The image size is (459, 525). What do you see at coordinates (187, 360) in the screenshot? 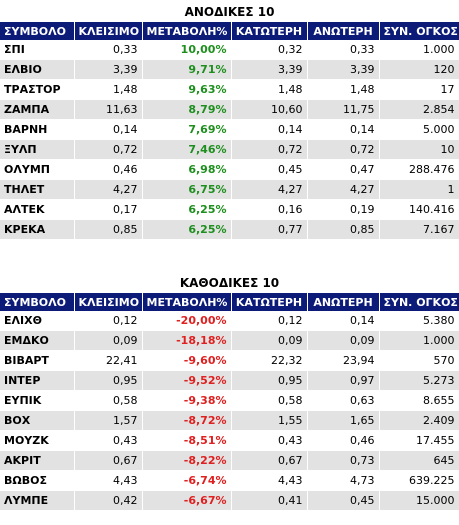
I see `change-cell: -9,60%` at bounding box center [187, 360].